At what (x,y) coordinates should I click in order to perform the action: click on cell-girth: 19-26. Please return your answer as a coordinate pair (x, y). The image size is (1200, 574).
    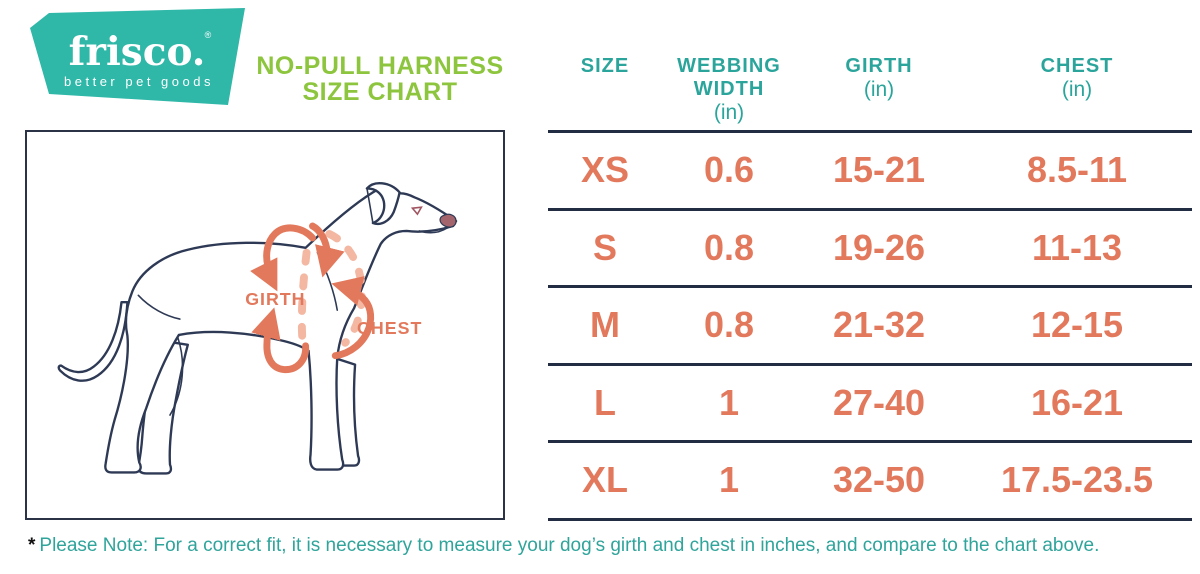
    Looking at the image, I should click on (879, 247).